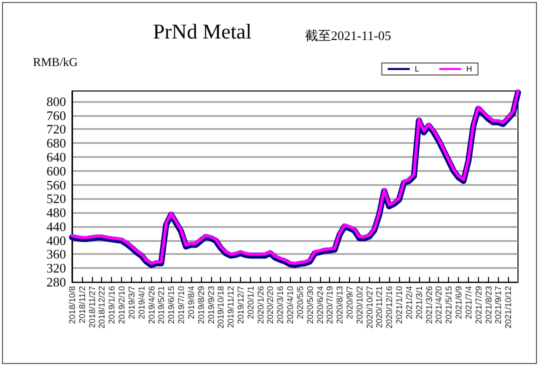 The height and width of the screenshot is (368, 541). I want to click on y-tick-label: 400, so click(56, 240).